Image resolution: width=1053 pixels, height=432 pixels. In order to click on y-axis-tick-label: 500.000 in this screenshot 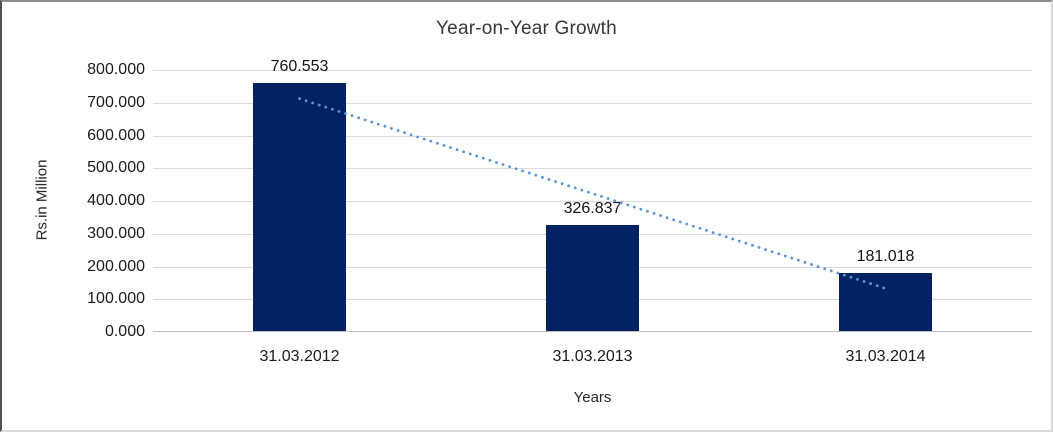, I will do `click(116, 168)`.